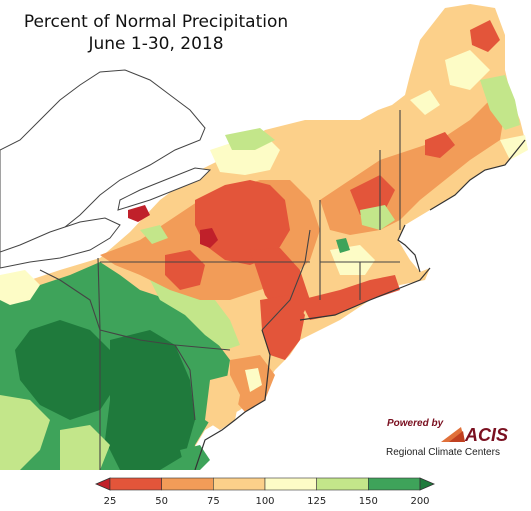 This screenshot has height=511, width=531. What do you see at coordinates (102, 484) in the screenshot?
I see `colorbar-underflow-arrow` at bounding box center [102, 484].